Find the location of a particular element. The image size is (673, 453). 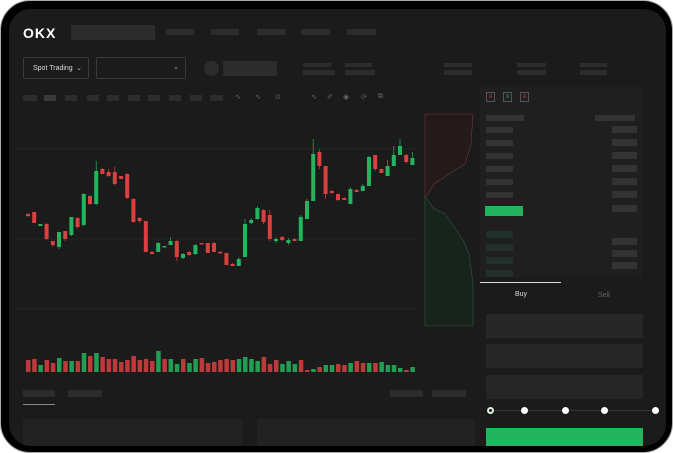

search-placeholder is located at coordinates (113, 32).